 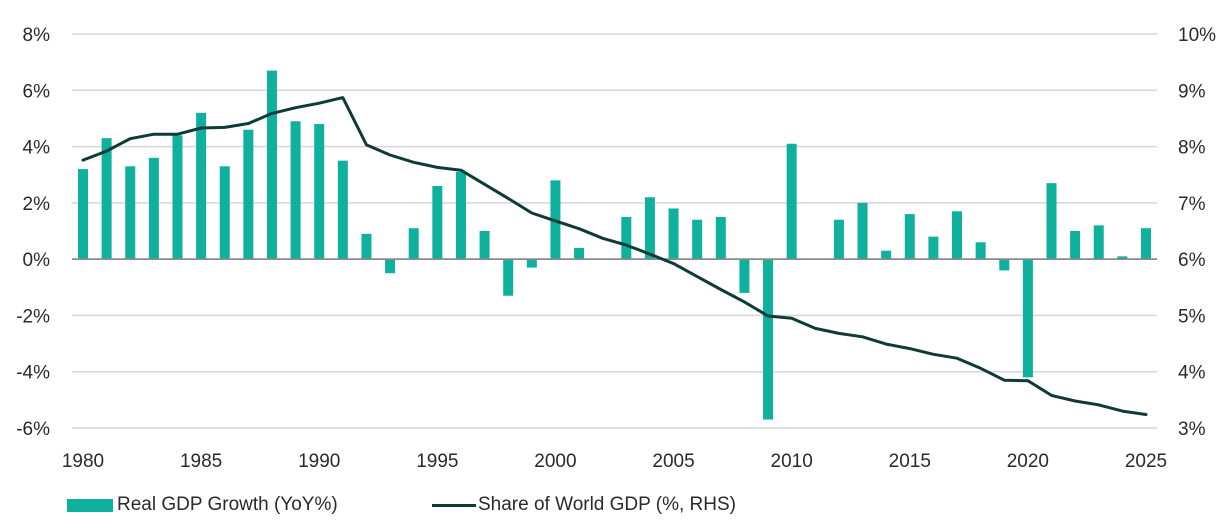 What do you see at coordinates (1192, 260) in the screenshot?
I see `right-axis-tick-label: 6%` at bounding box center [1192, 260].